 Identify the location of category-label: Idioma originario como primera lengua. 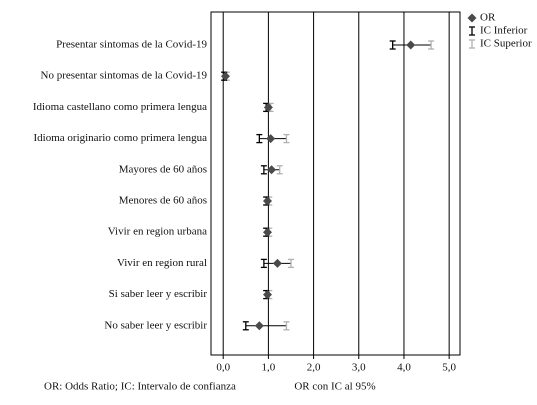
(121, 138).